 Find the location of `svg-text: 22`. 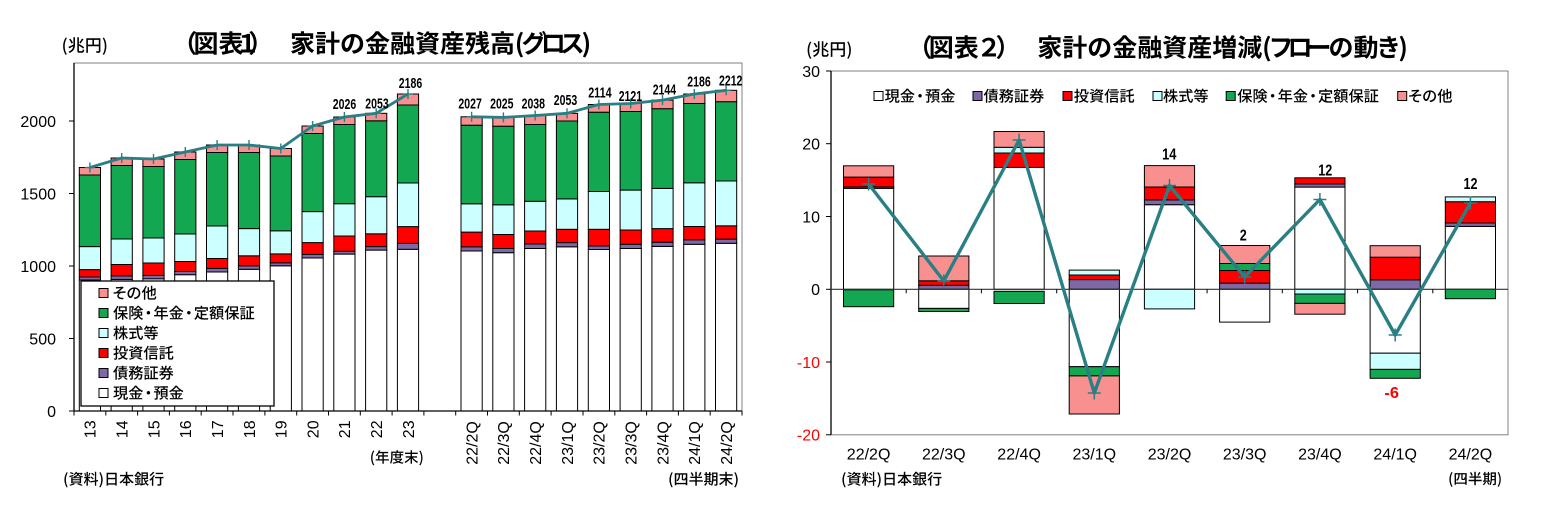

svg-text: 22 is located at coordinates (377, 429).